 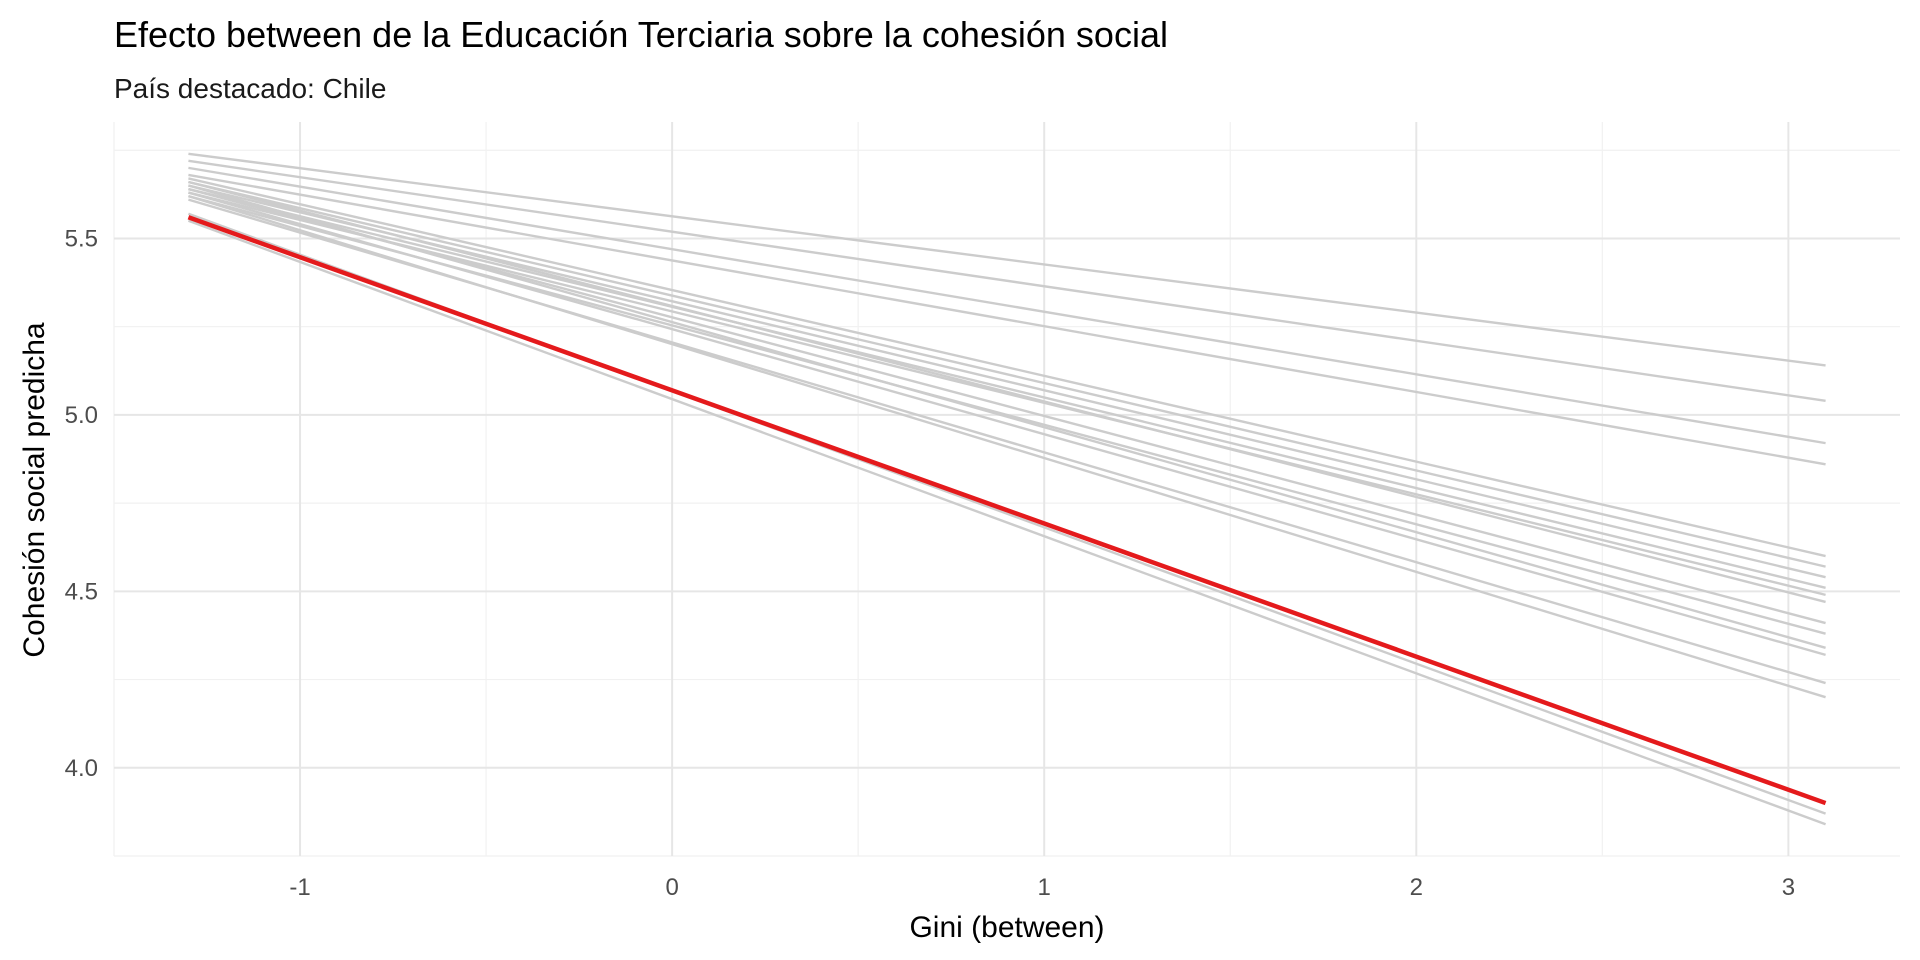 I want to click on chart-subtitle: País destacado: Chile, so click(x=250, y=88).